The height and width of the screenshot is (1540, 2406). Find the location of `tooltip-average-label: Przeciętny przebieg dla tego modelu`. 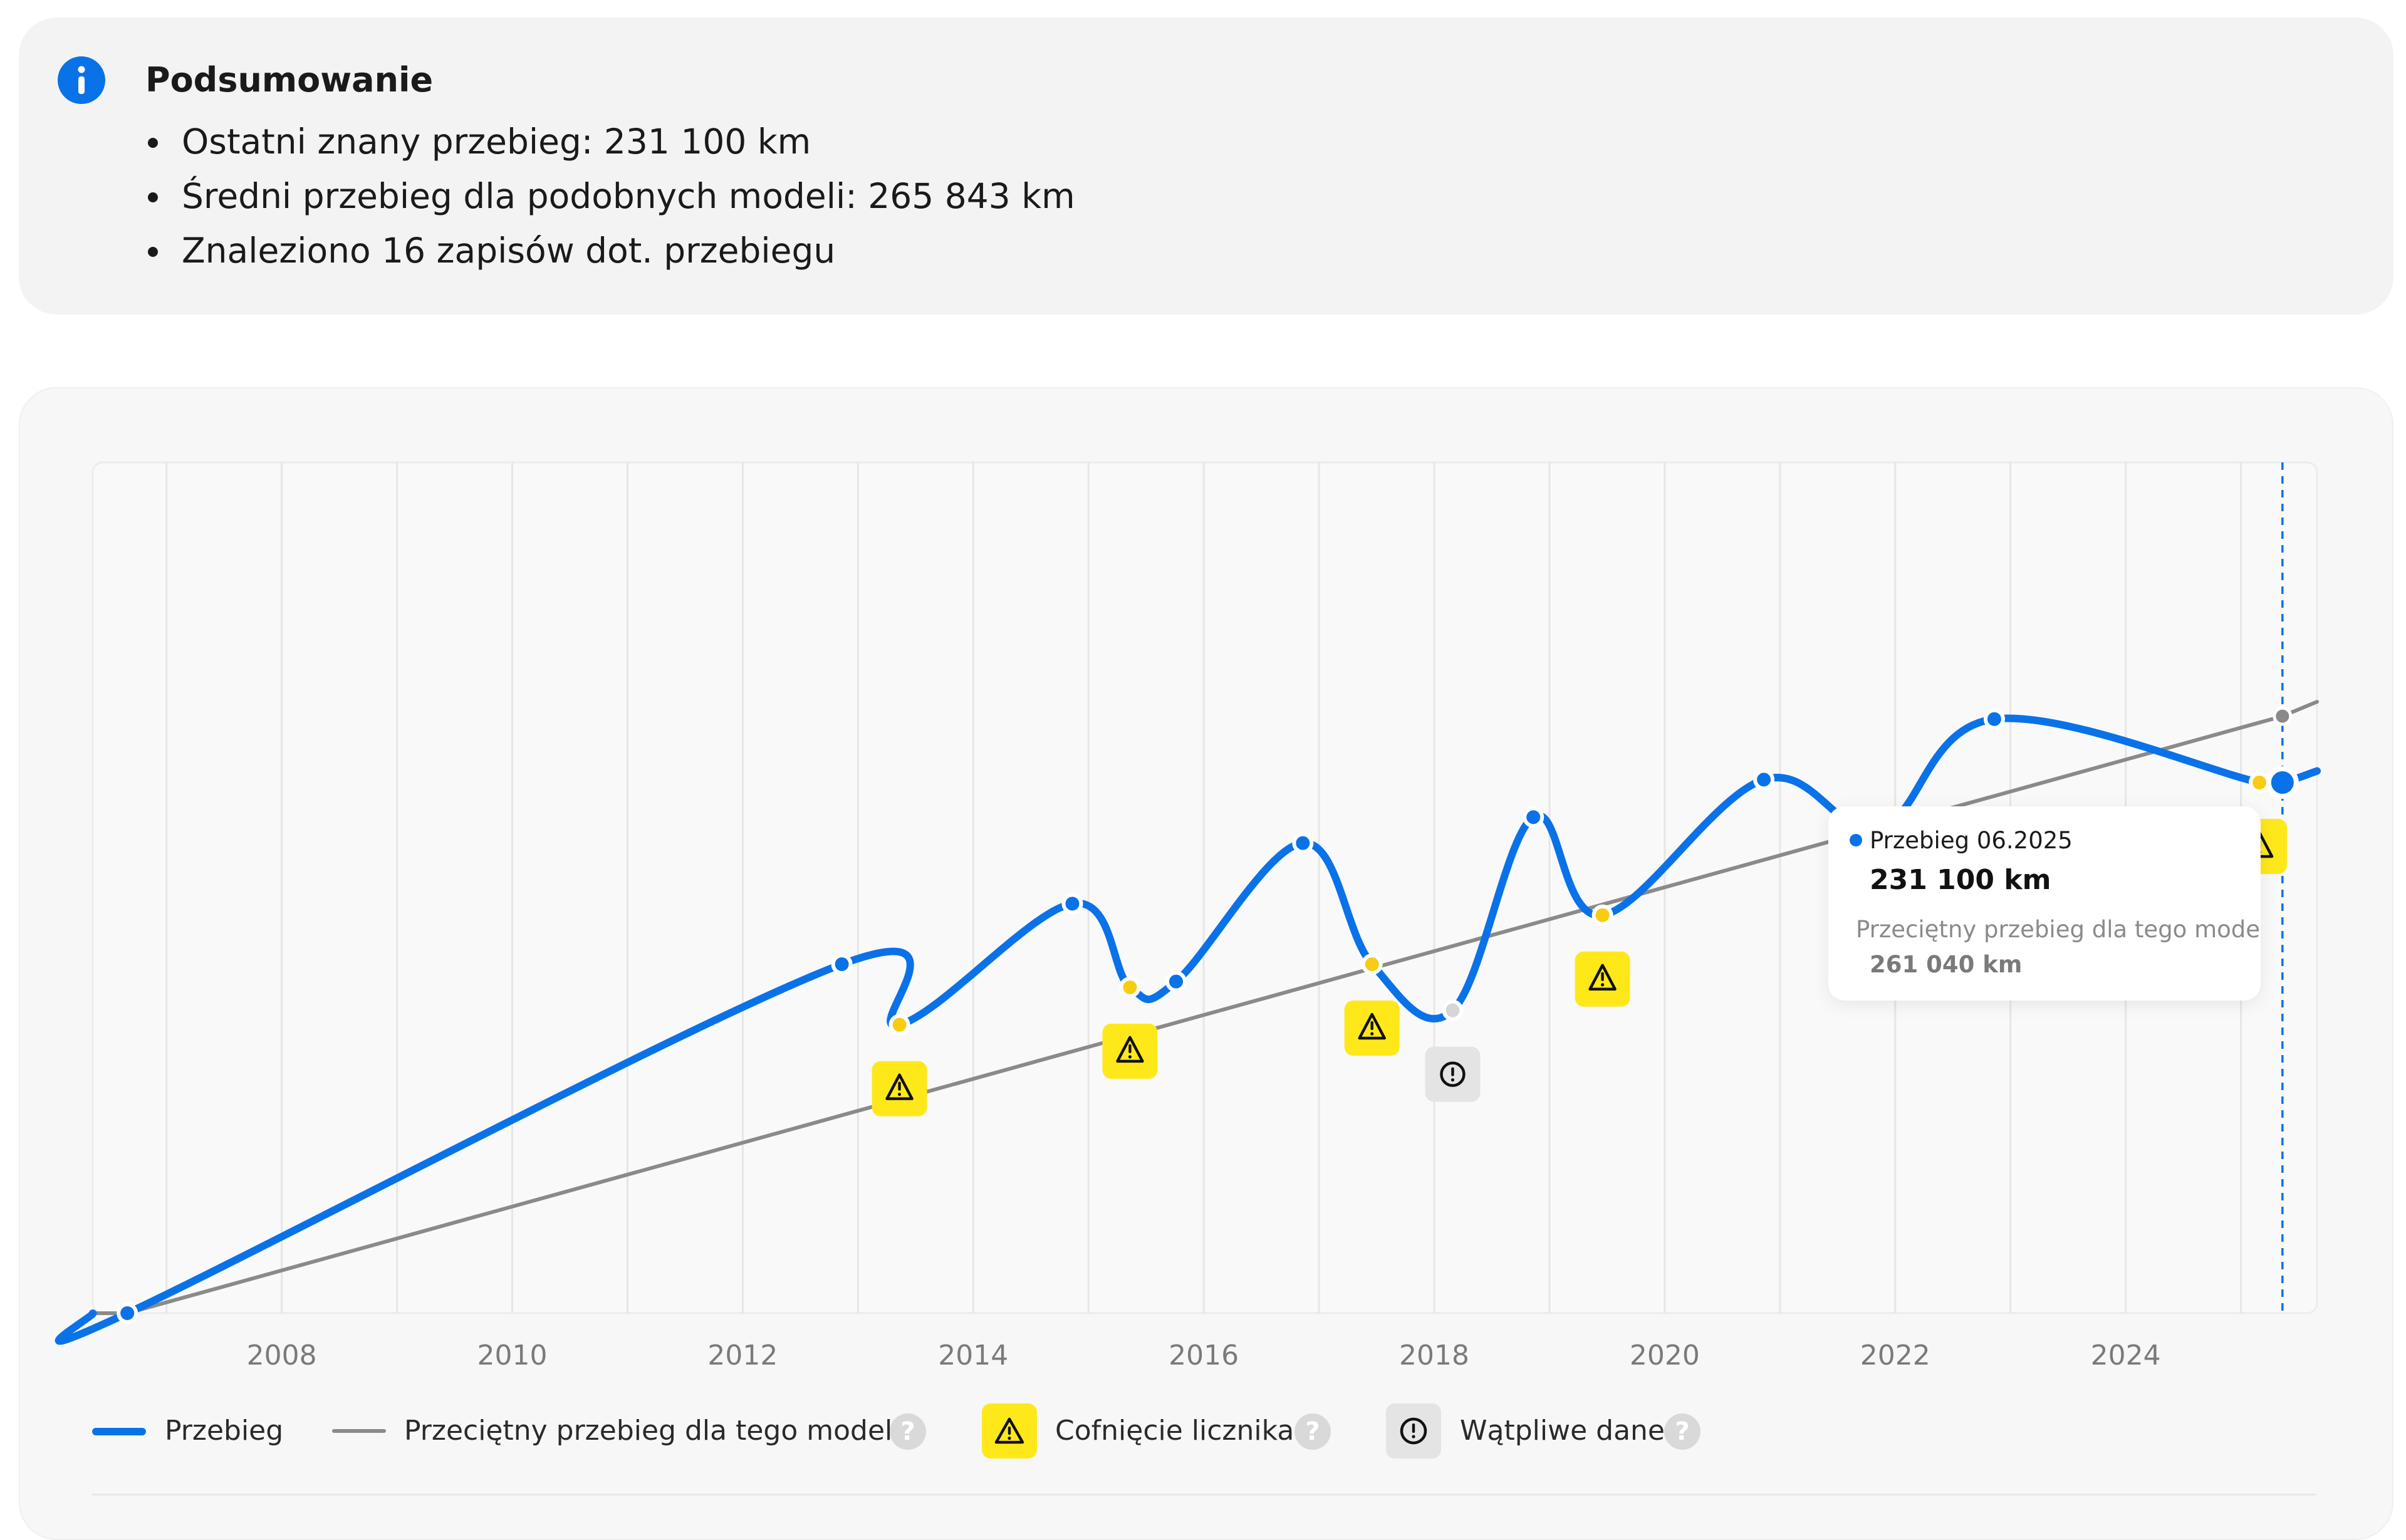

tooltip-average-label: Przeciętny przebieg dla tego modelu is located at coordinates (2058, 929).